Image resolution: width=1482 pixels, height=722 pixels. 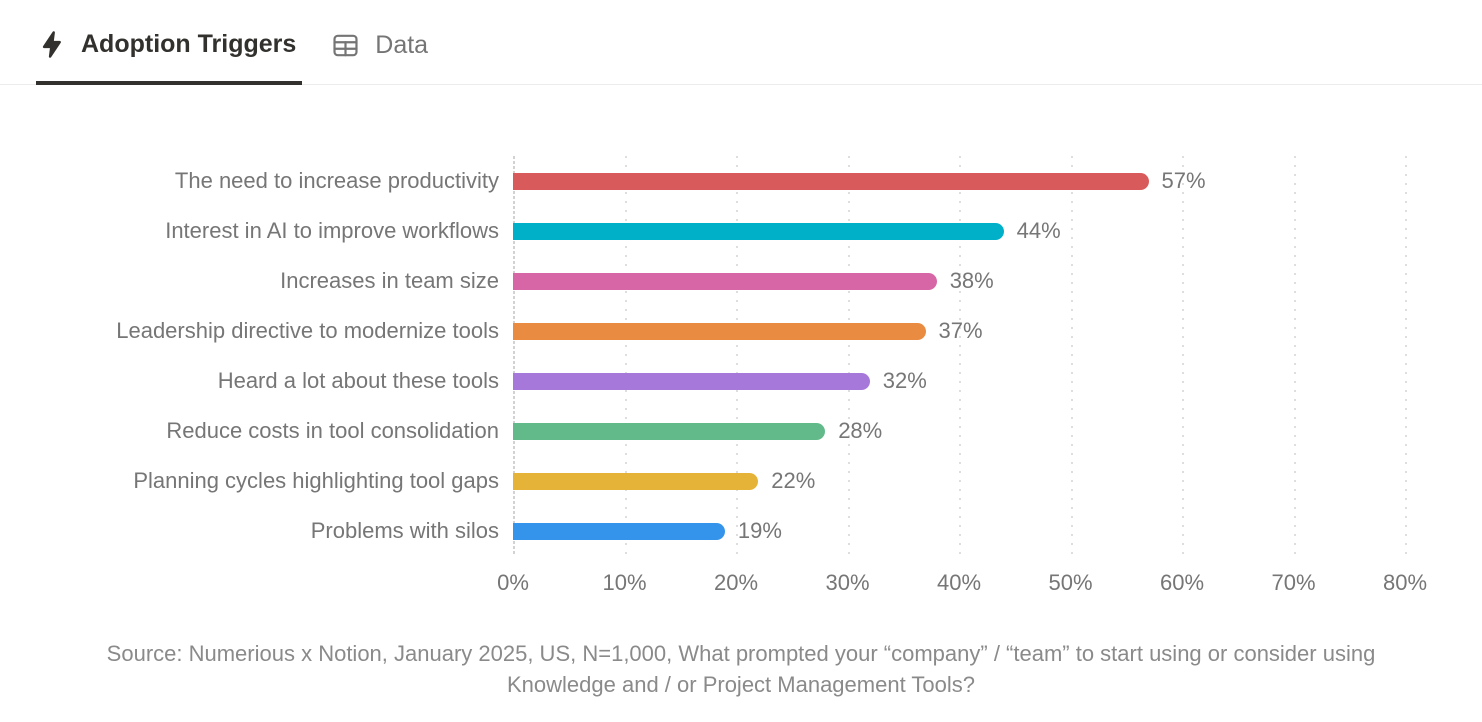 What do you see at coordinates (971, 280) in the screenshot?
I see `value-label: 38%` at bounding box center [971, 280].